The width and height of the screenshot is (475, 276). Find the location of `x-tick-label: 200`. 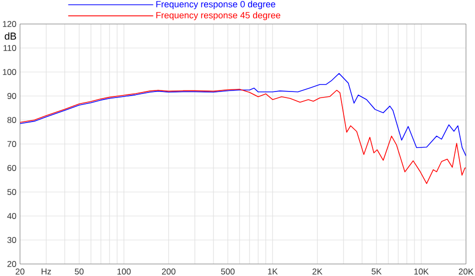

x-tick-label: 200 is located at coordinates (169, 271).